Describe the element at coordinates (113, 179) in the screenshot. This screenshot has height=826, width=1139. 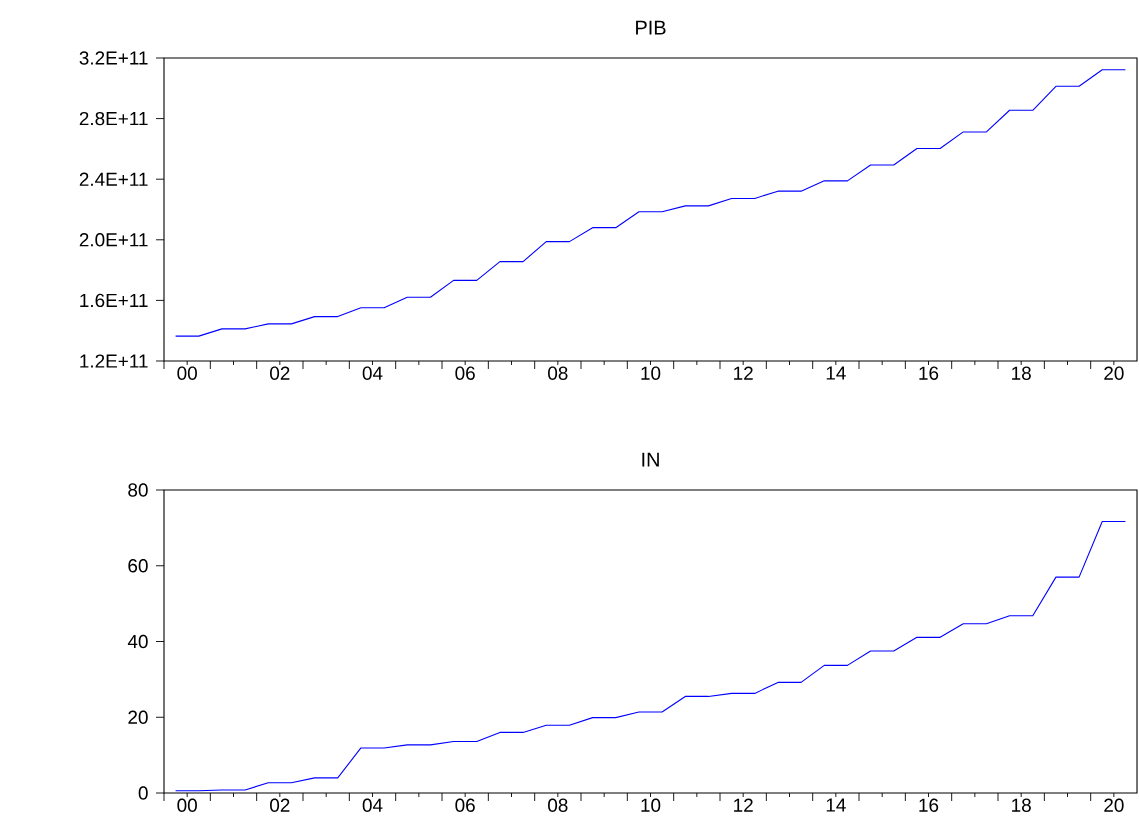
I see `y-tick-label: 2.4E+11` at that location.